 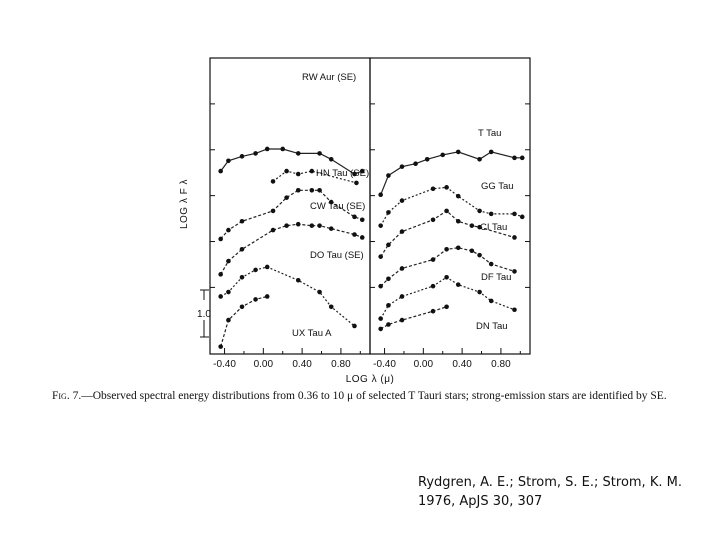 What do you see at coordinates (204, 314) in the screenshot?
I see `scale-bar-label: 1.0` at bounding box center [204, 314].